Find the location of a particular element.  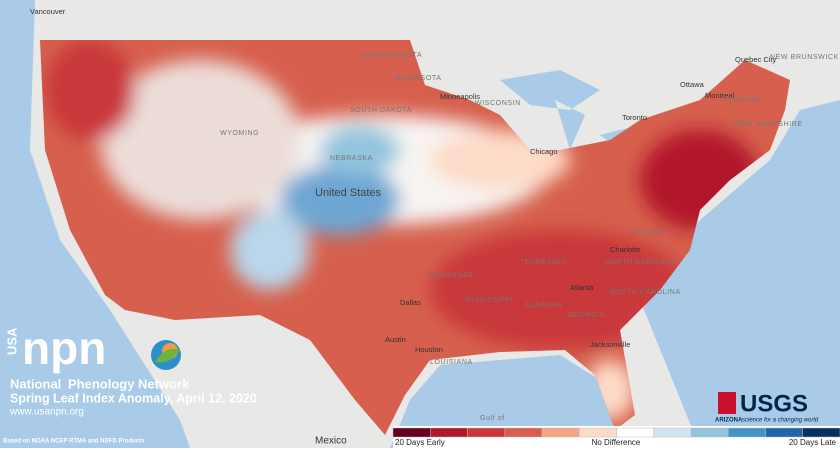

place-label: Ottawa is located at coordinates (692, 84).